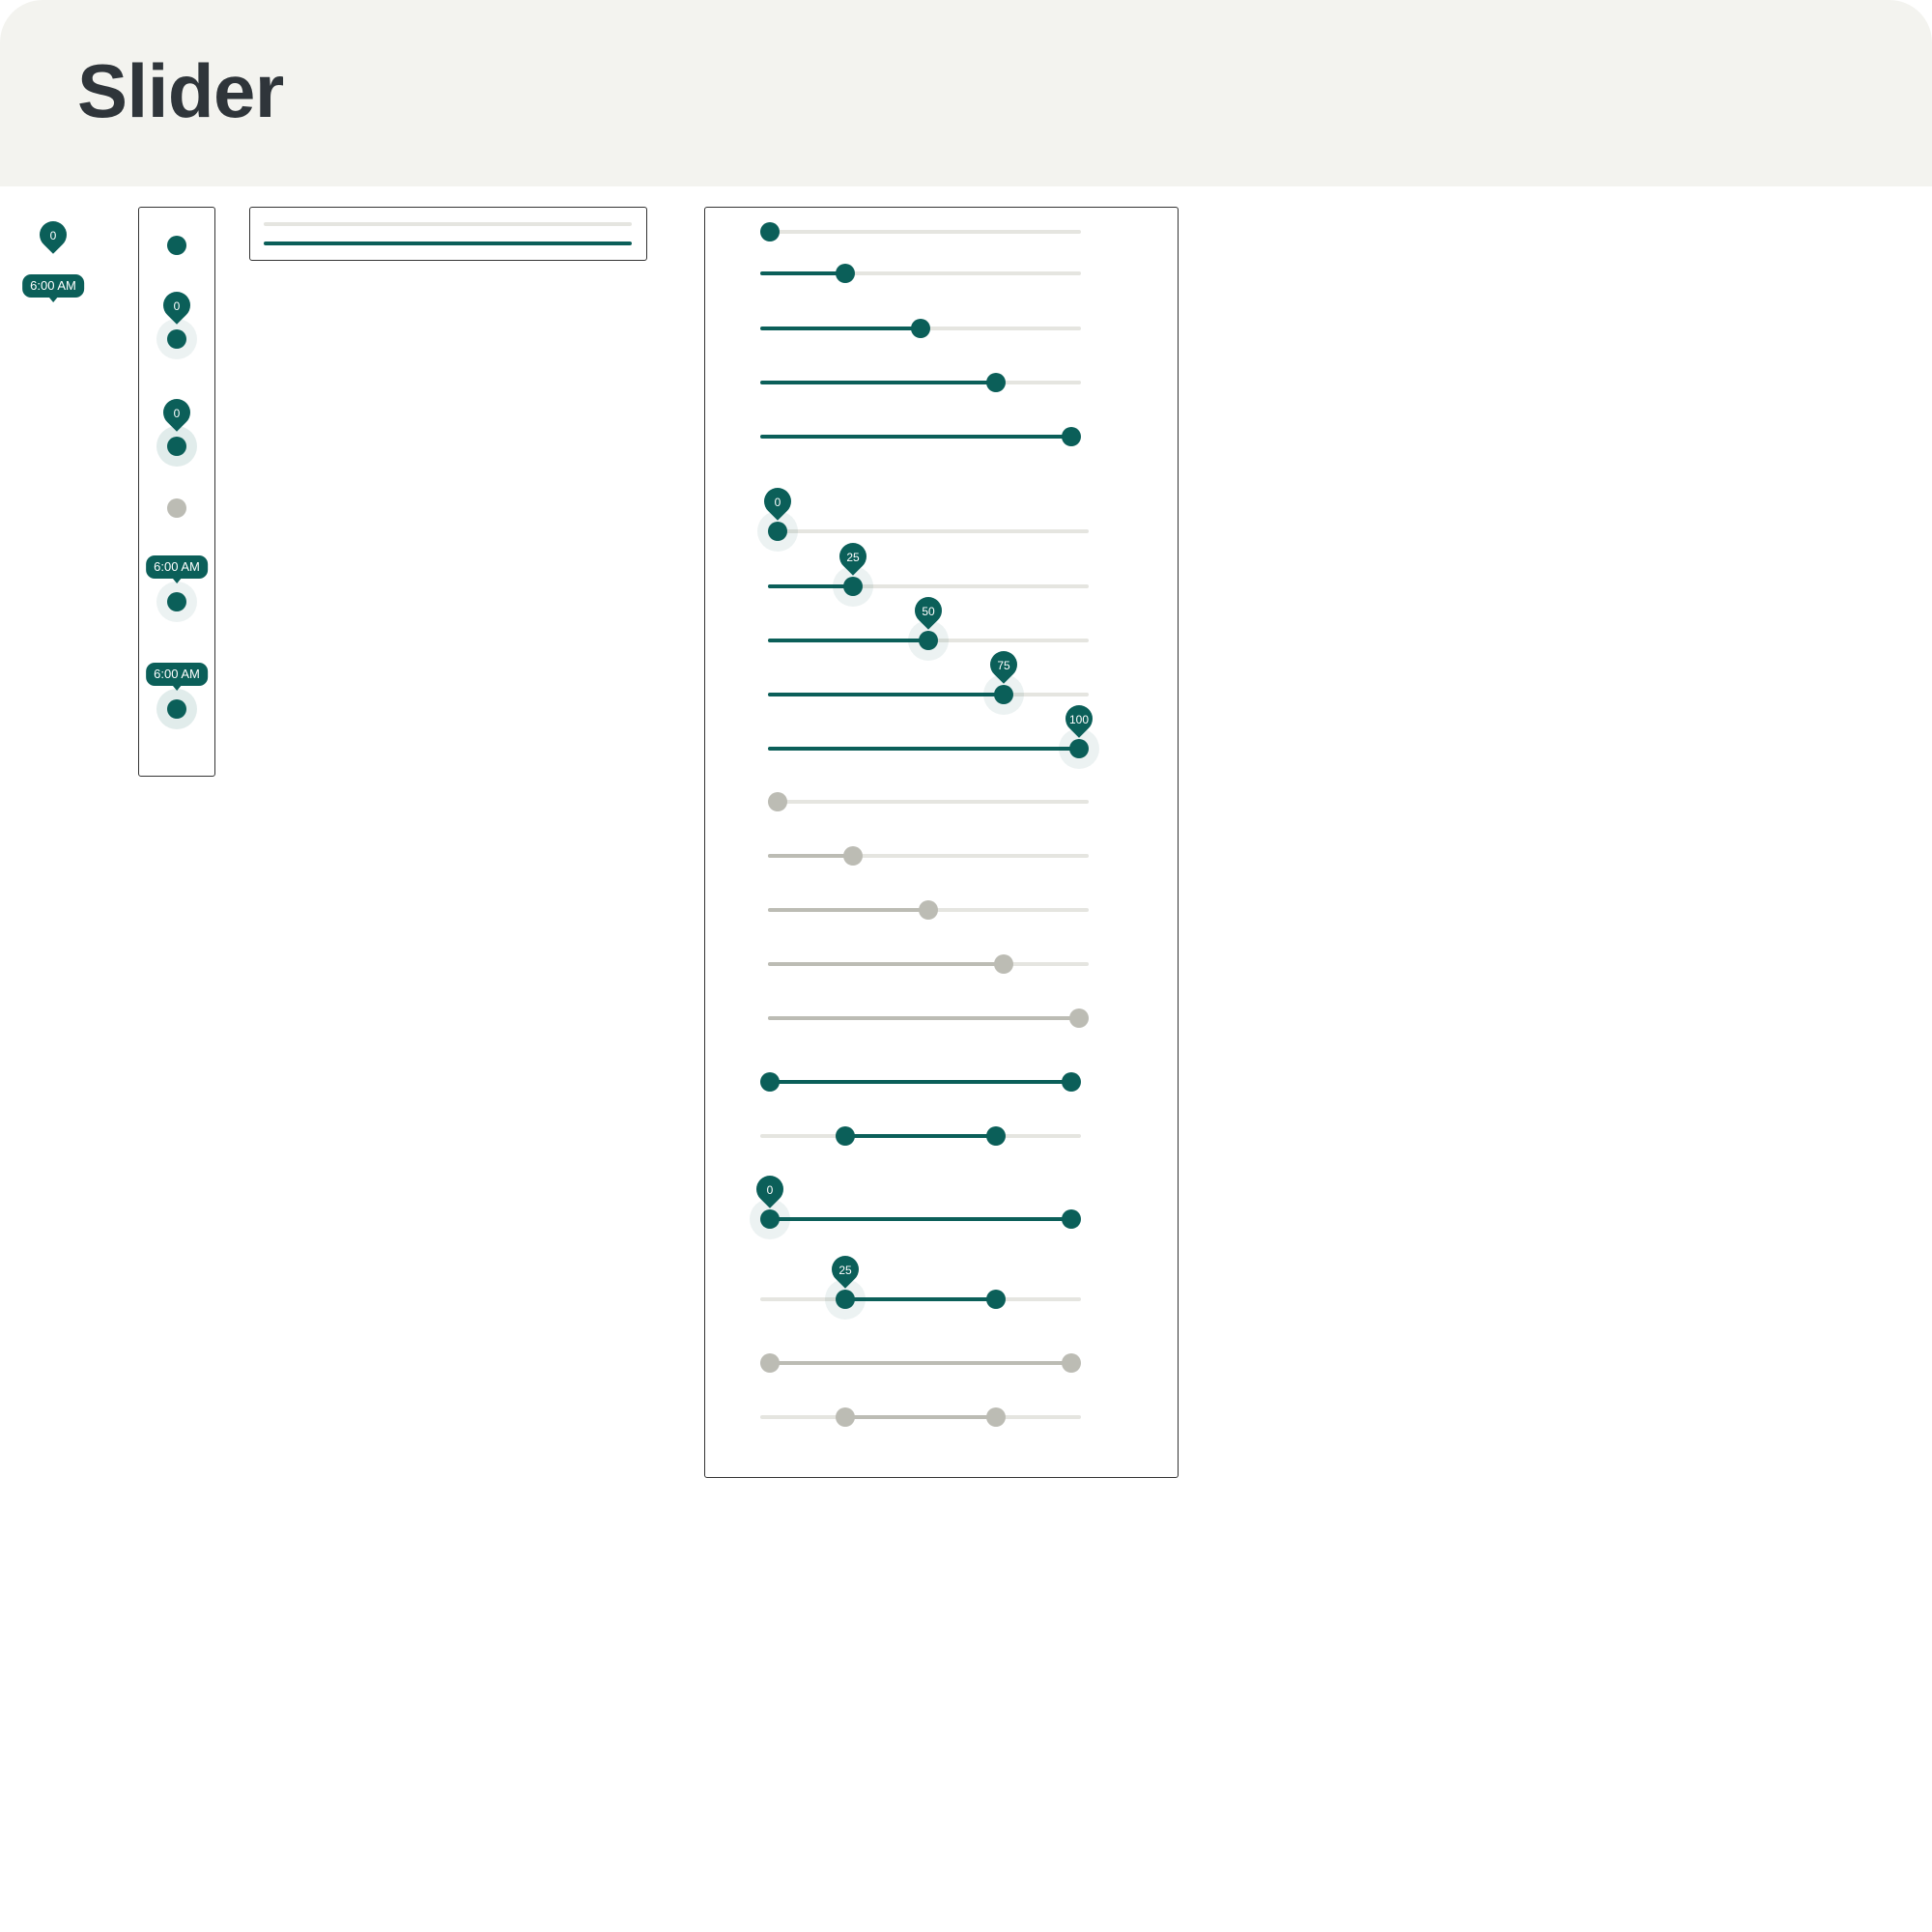  I want to click on page-header: Slider, so click(966, 93).